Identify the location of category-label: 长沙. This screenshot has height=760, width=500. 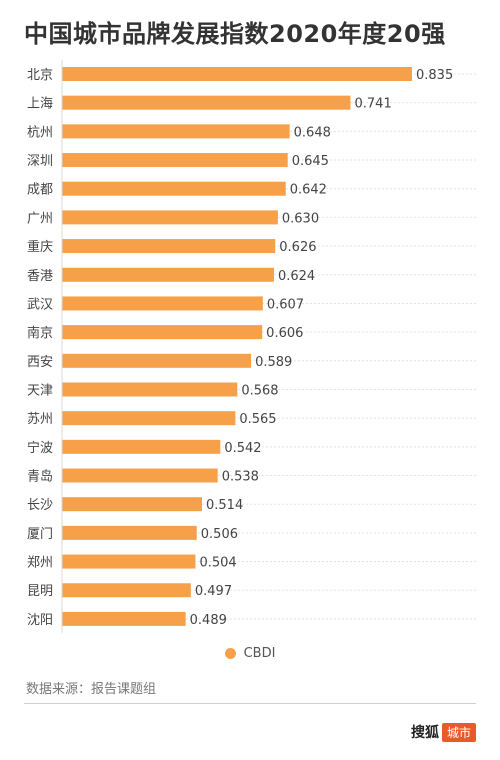
(40, 505).